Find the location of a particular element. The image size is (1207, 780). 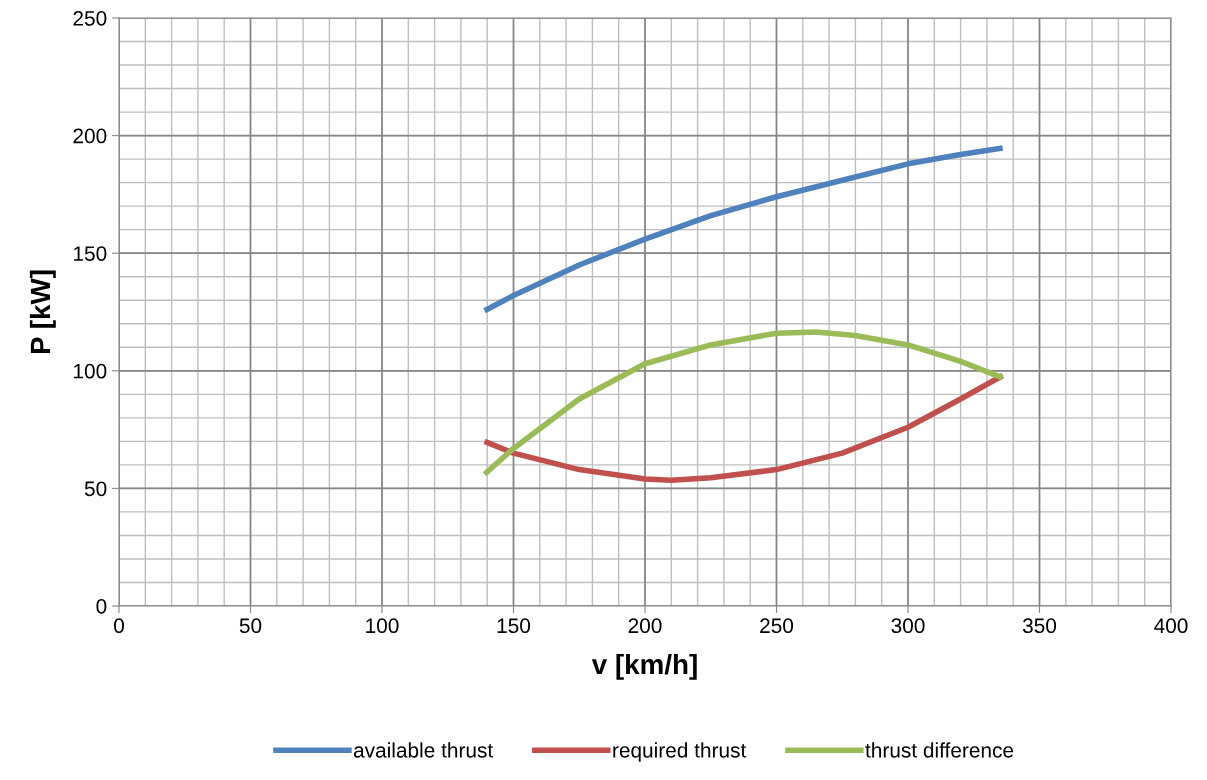

y-tick-label: 250 is located at coordinates (90, 18).